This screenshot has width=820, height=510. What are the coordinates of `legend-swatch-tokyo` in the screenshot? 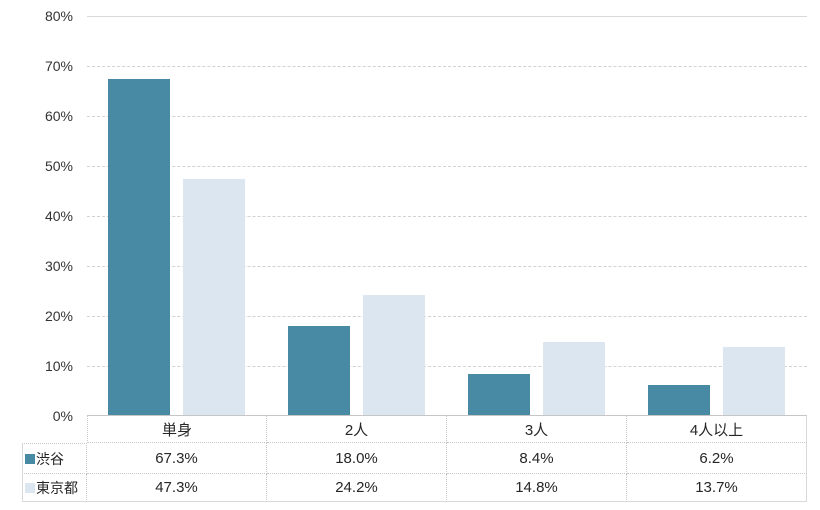 It's located at (30, 487).